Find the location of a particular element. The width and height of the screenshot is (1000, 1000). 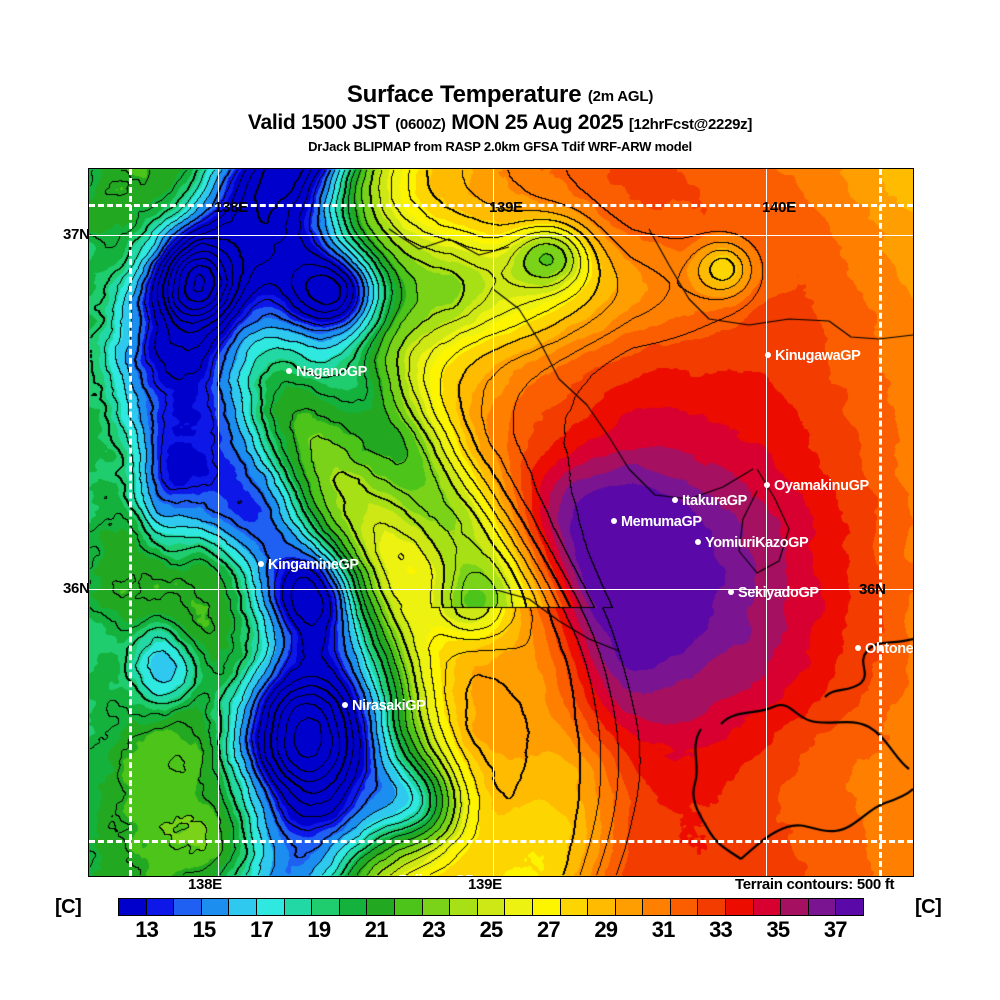

lon-138e-bottom: 138E is located at coordinates (205, 884).